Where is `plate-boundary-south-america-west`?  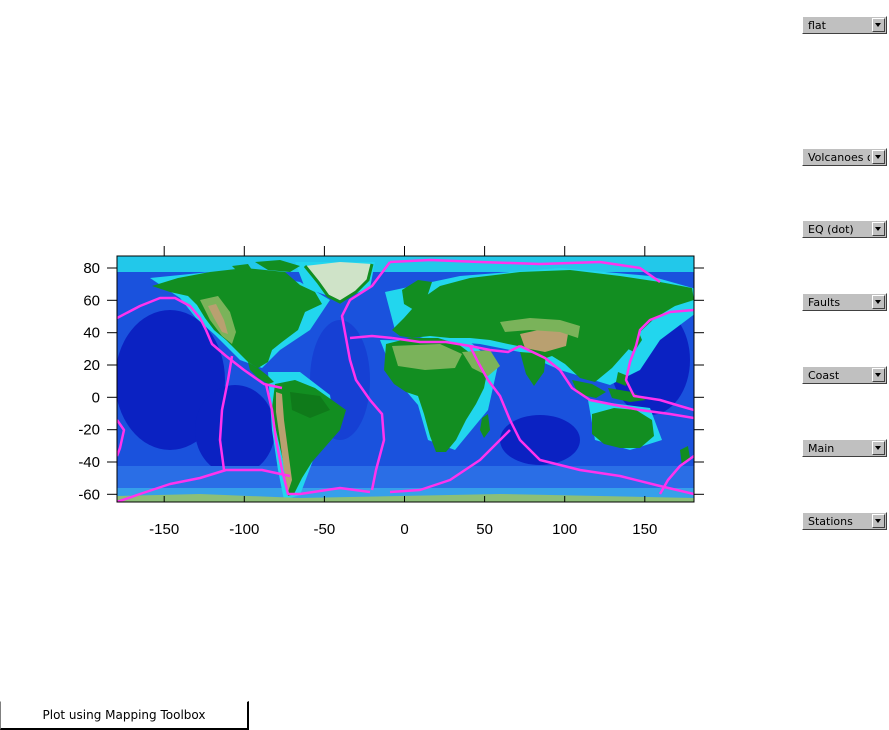 plate-boundary-south-america-west is located at coordinates (317, 439).